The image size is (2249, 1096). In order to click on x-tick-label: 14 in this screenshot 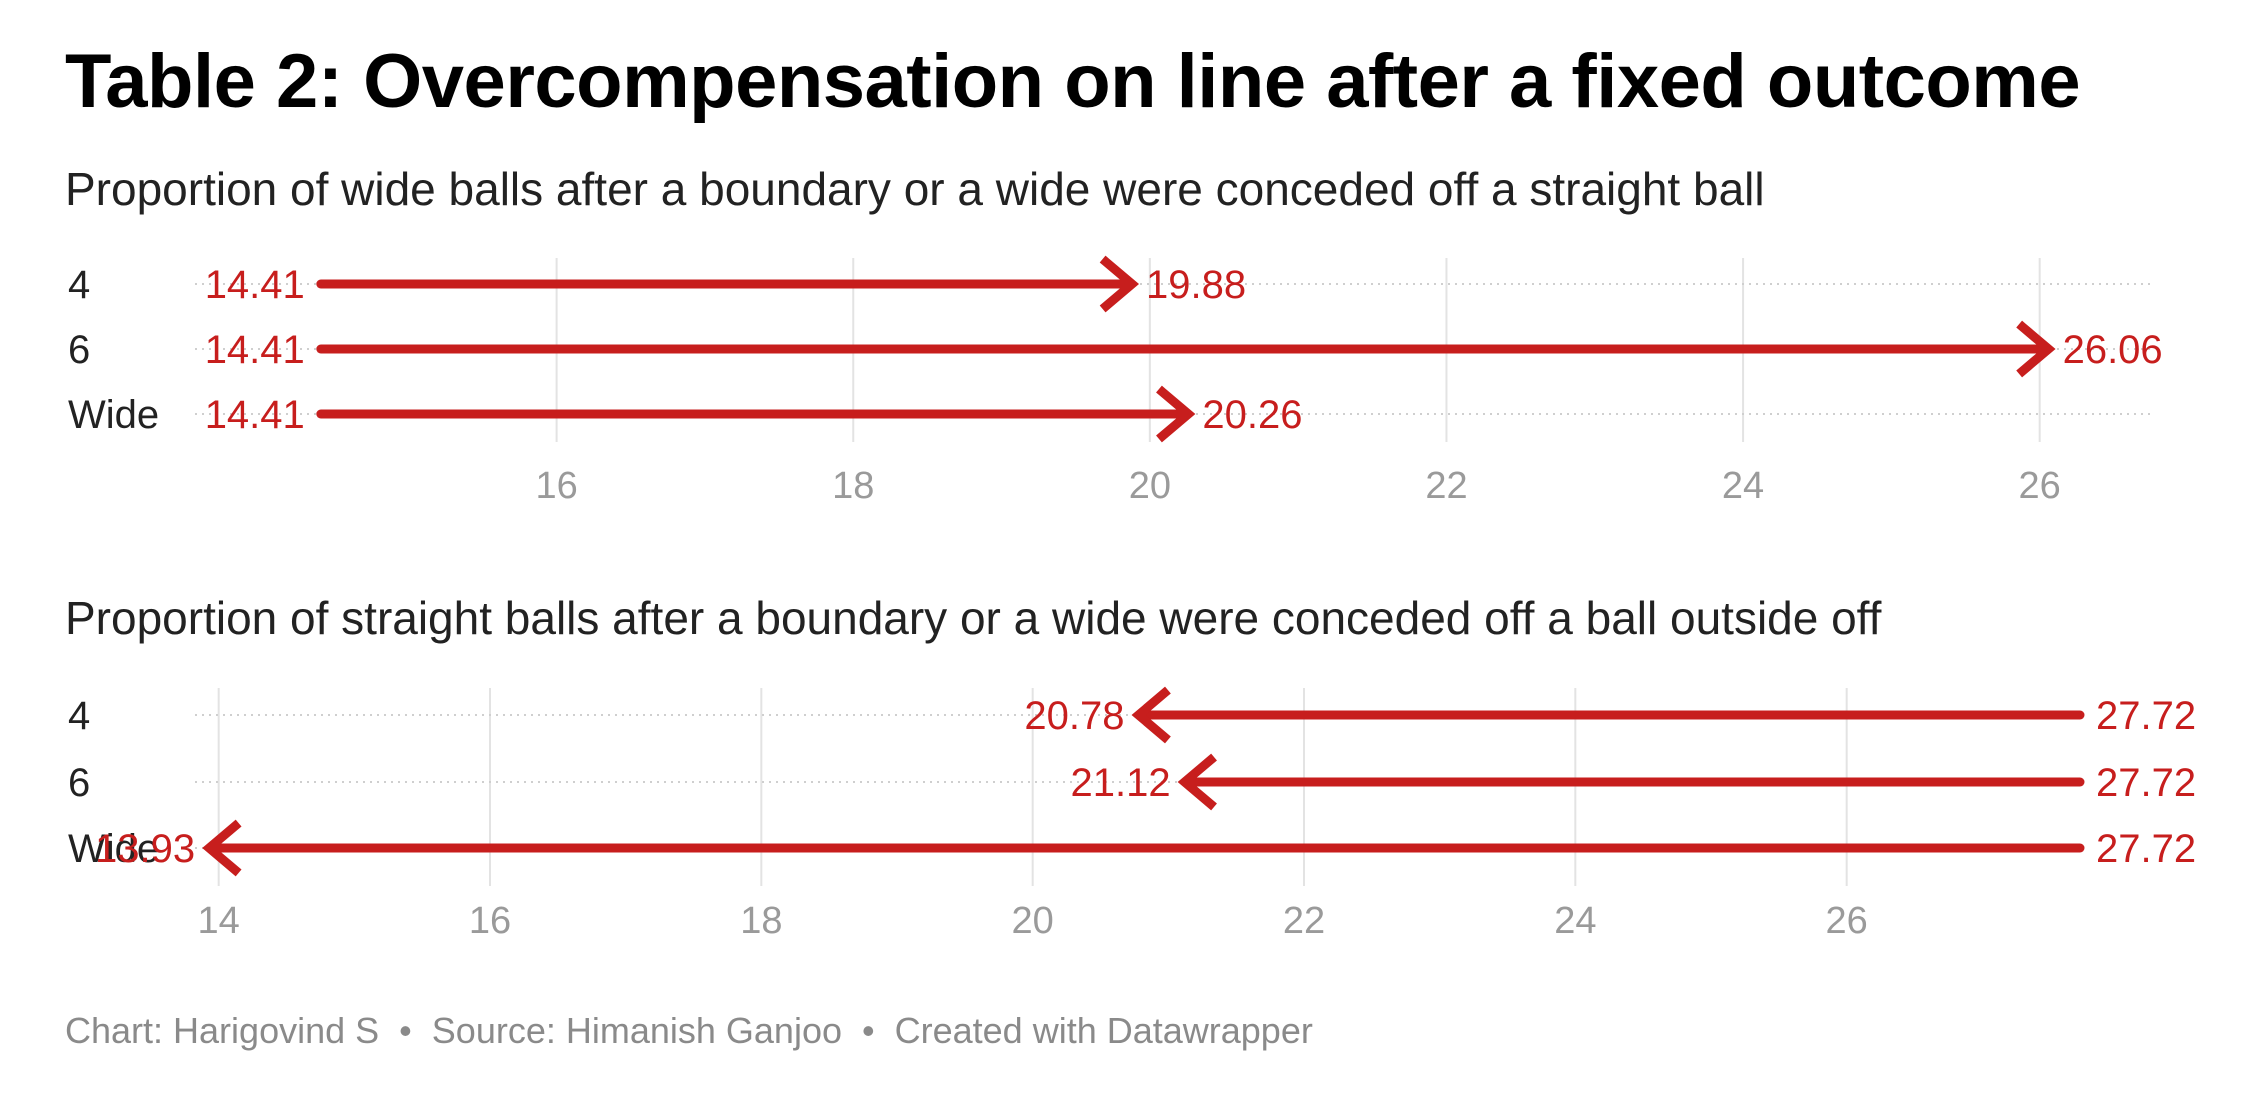, I will do `click(219, 921)`.